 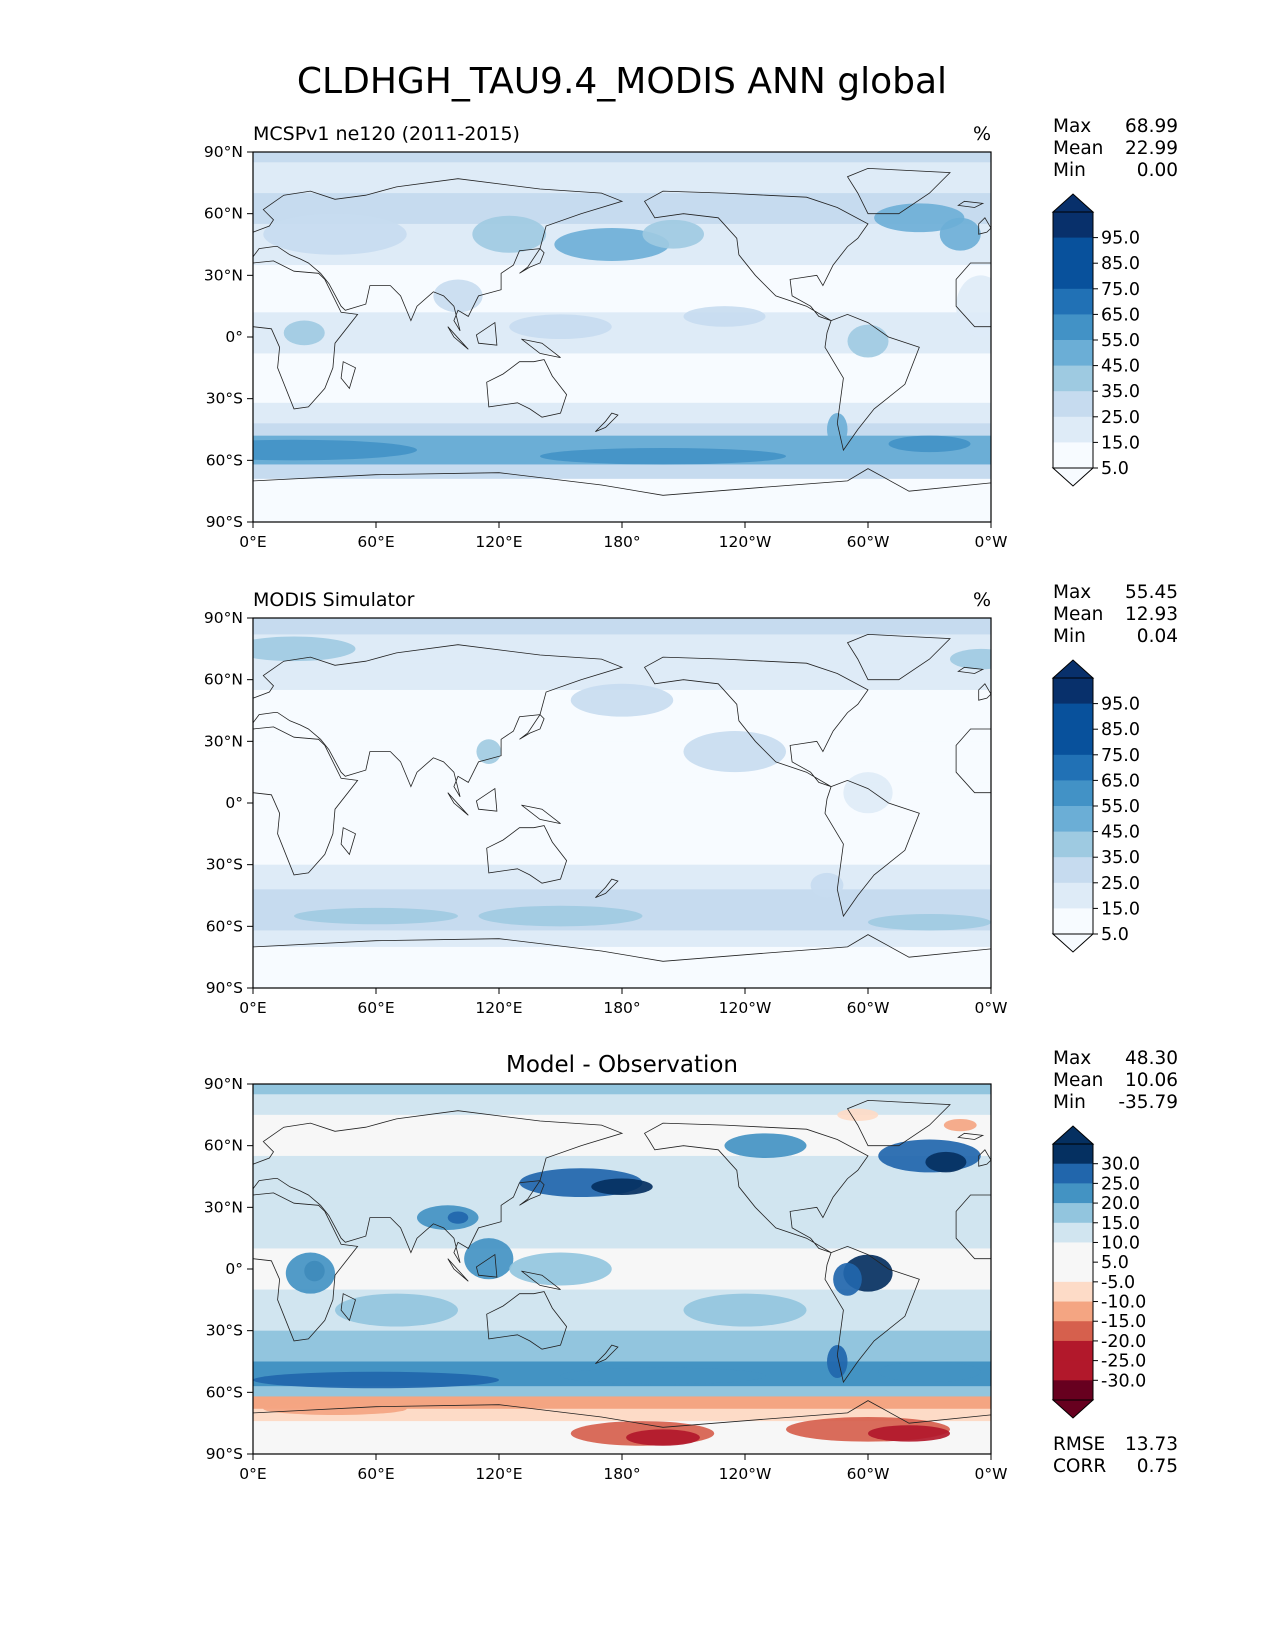 What do you see at coordinates (622, 1065) in the screenshot?
I see `panel-title: Model - Observation` at bounding box center [622, 1065].